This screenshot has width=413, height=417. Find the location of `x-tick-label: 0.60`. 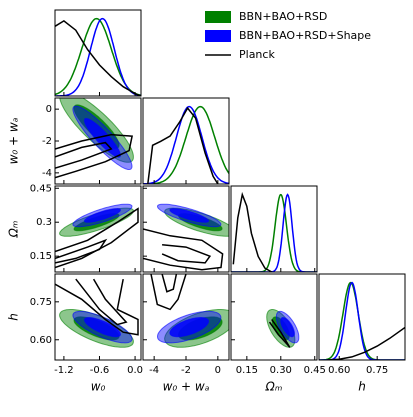

x-tick-label: 0.60 is located at coordinates (339, 370).